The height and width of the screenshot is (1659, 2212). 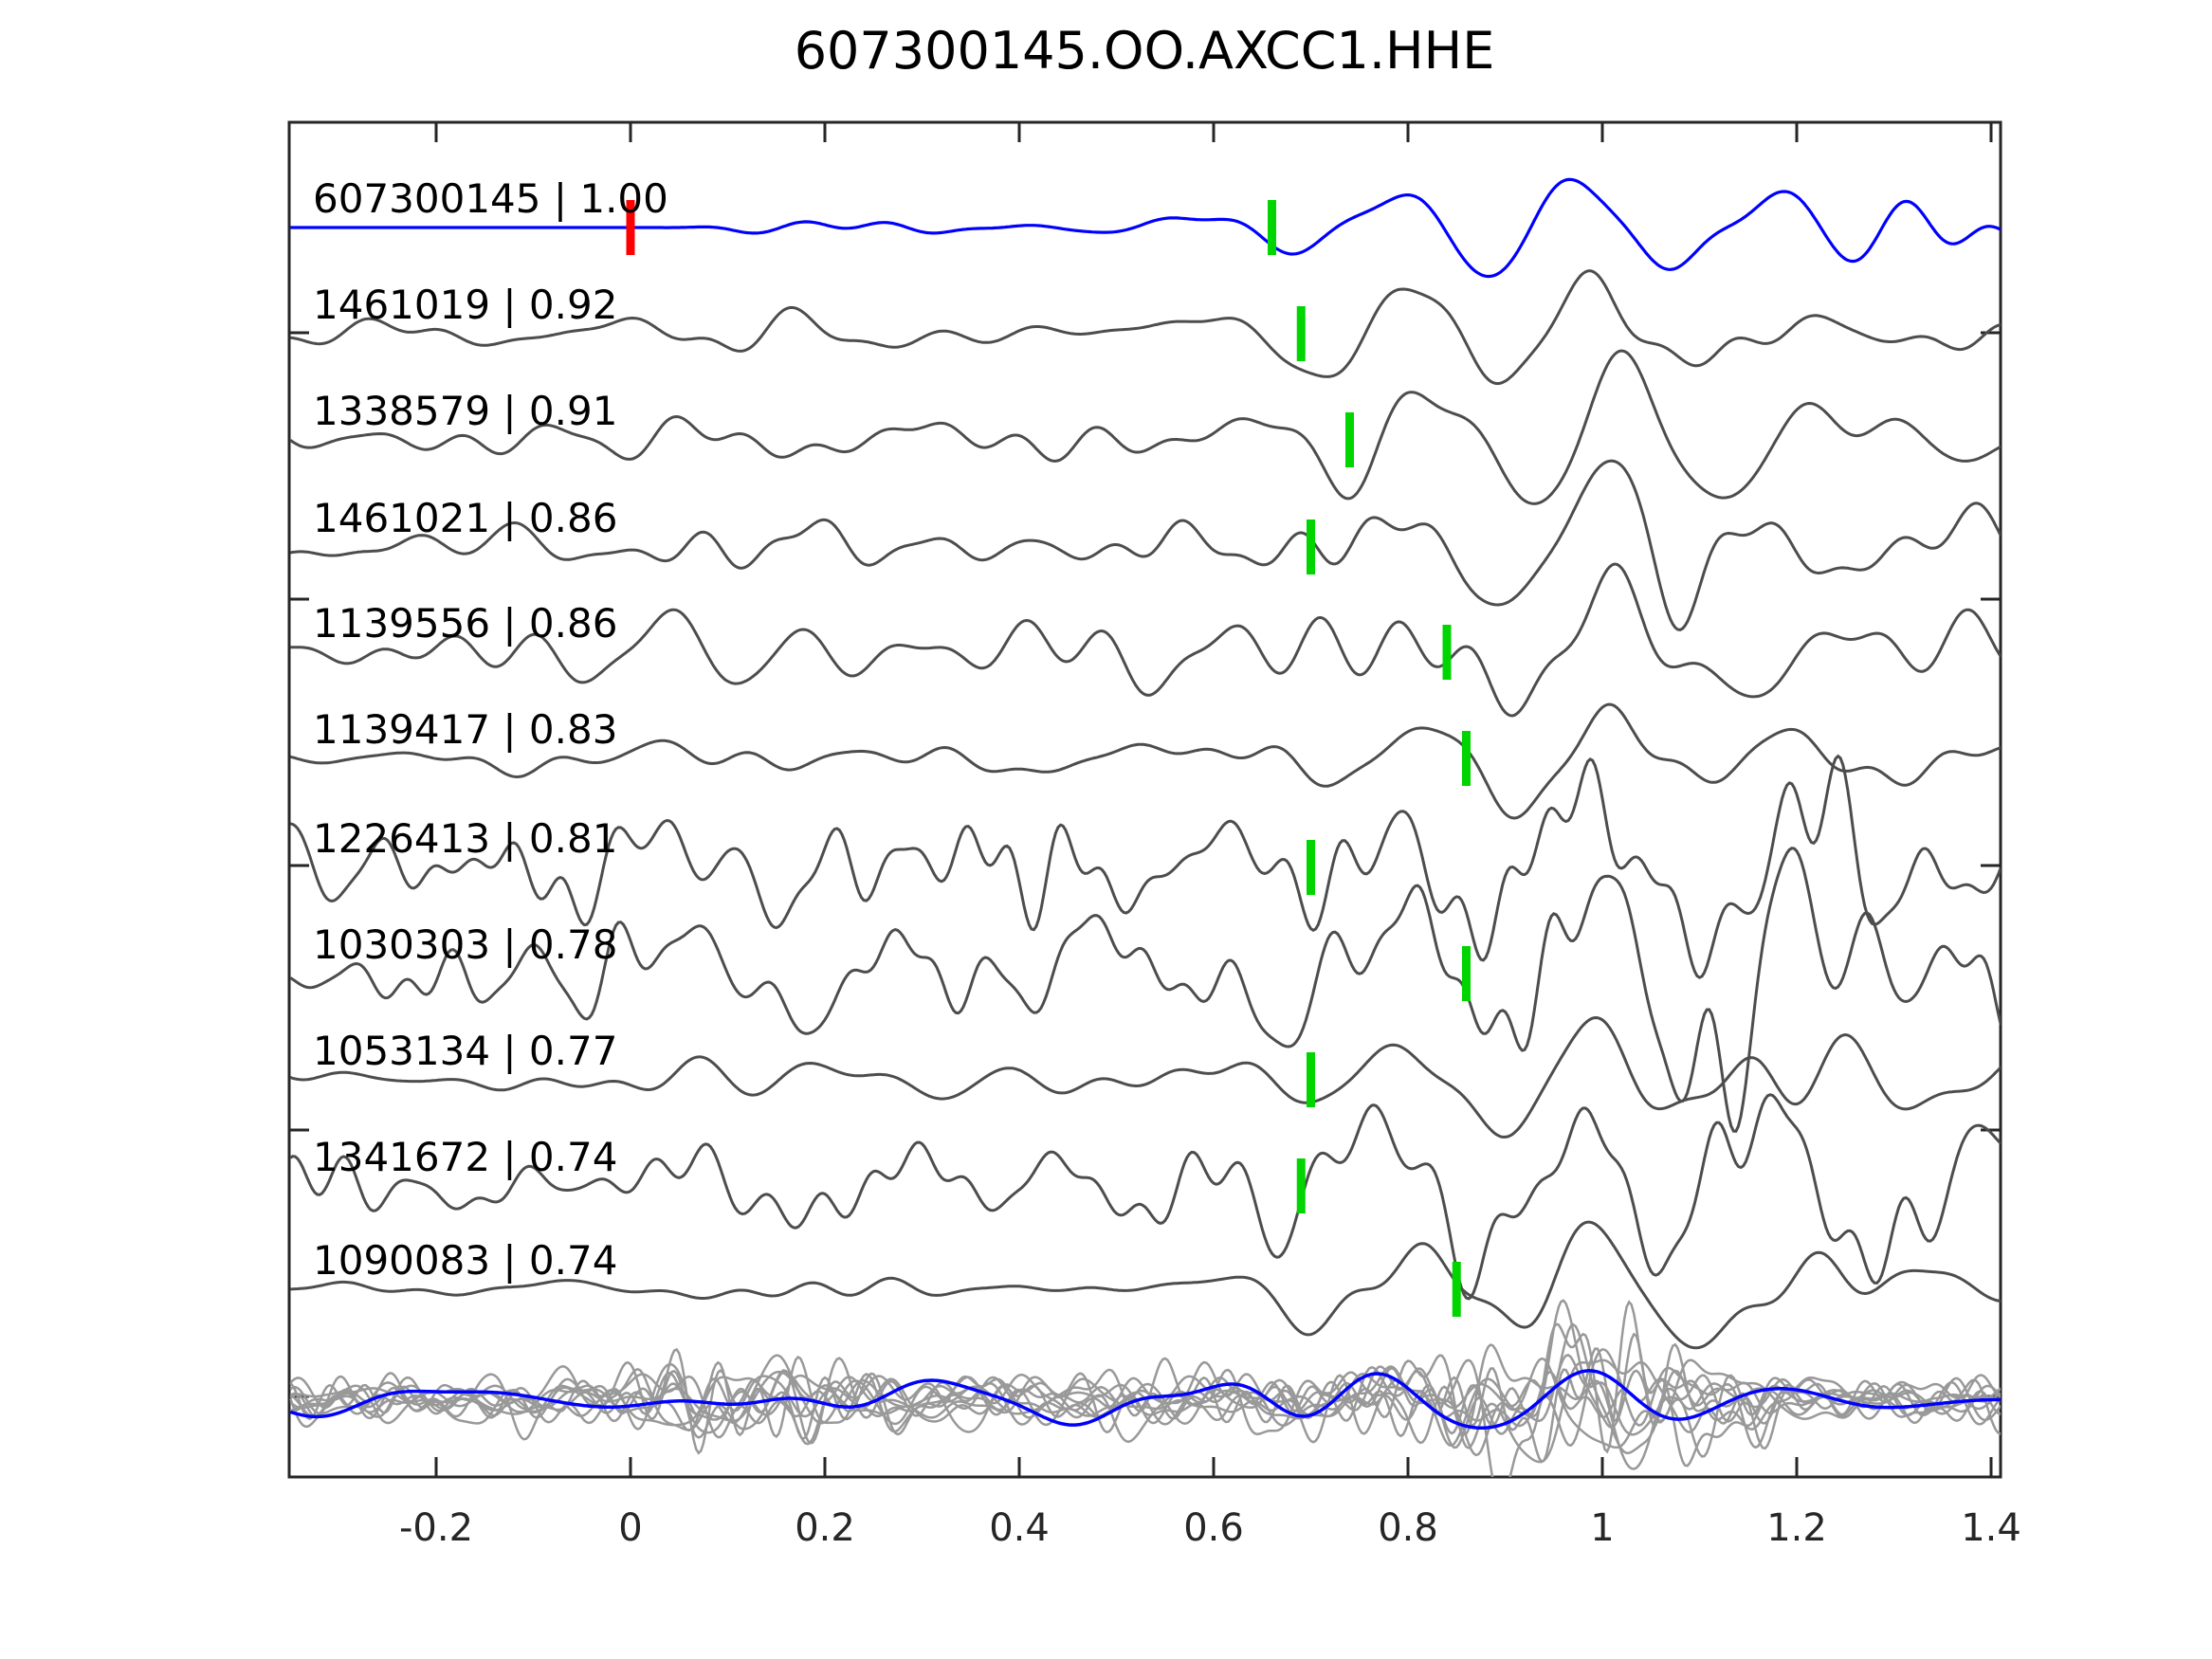 I want to click on trace-label-1030303: 1030303 | 0.78, so click(x=465, y=944).